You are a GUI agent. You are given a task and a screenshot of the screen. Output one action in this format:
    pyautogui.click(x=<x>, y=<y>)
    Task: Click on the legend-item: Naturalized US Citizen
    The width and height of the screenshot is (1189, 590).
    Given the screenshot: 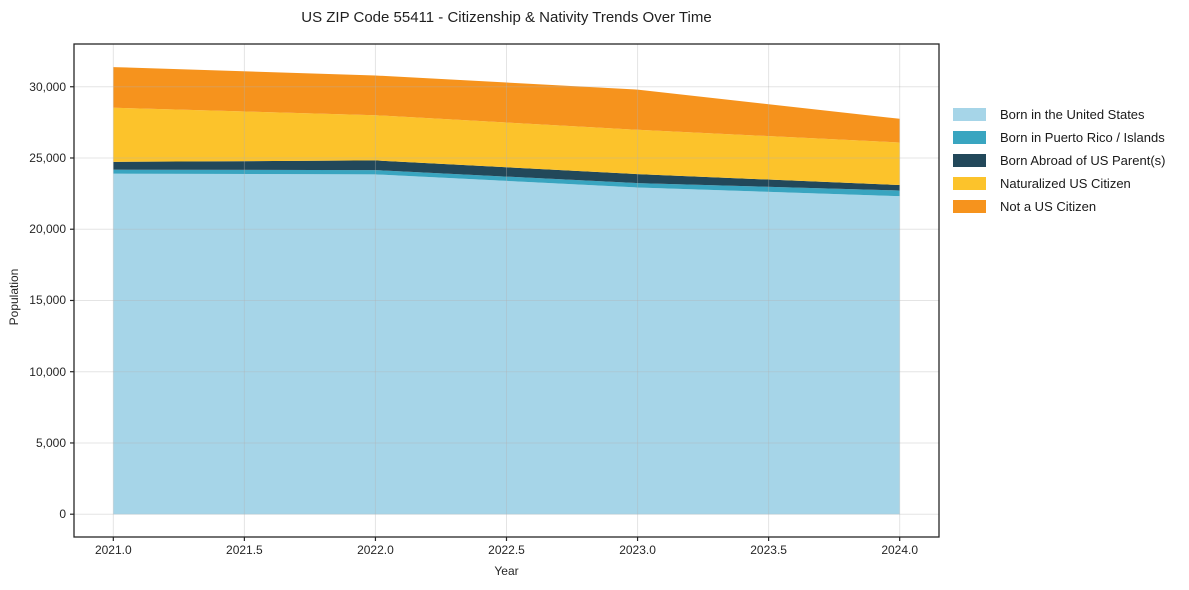 What is the action you would take?
    pyautogui.click(x=1059, y=183)
    